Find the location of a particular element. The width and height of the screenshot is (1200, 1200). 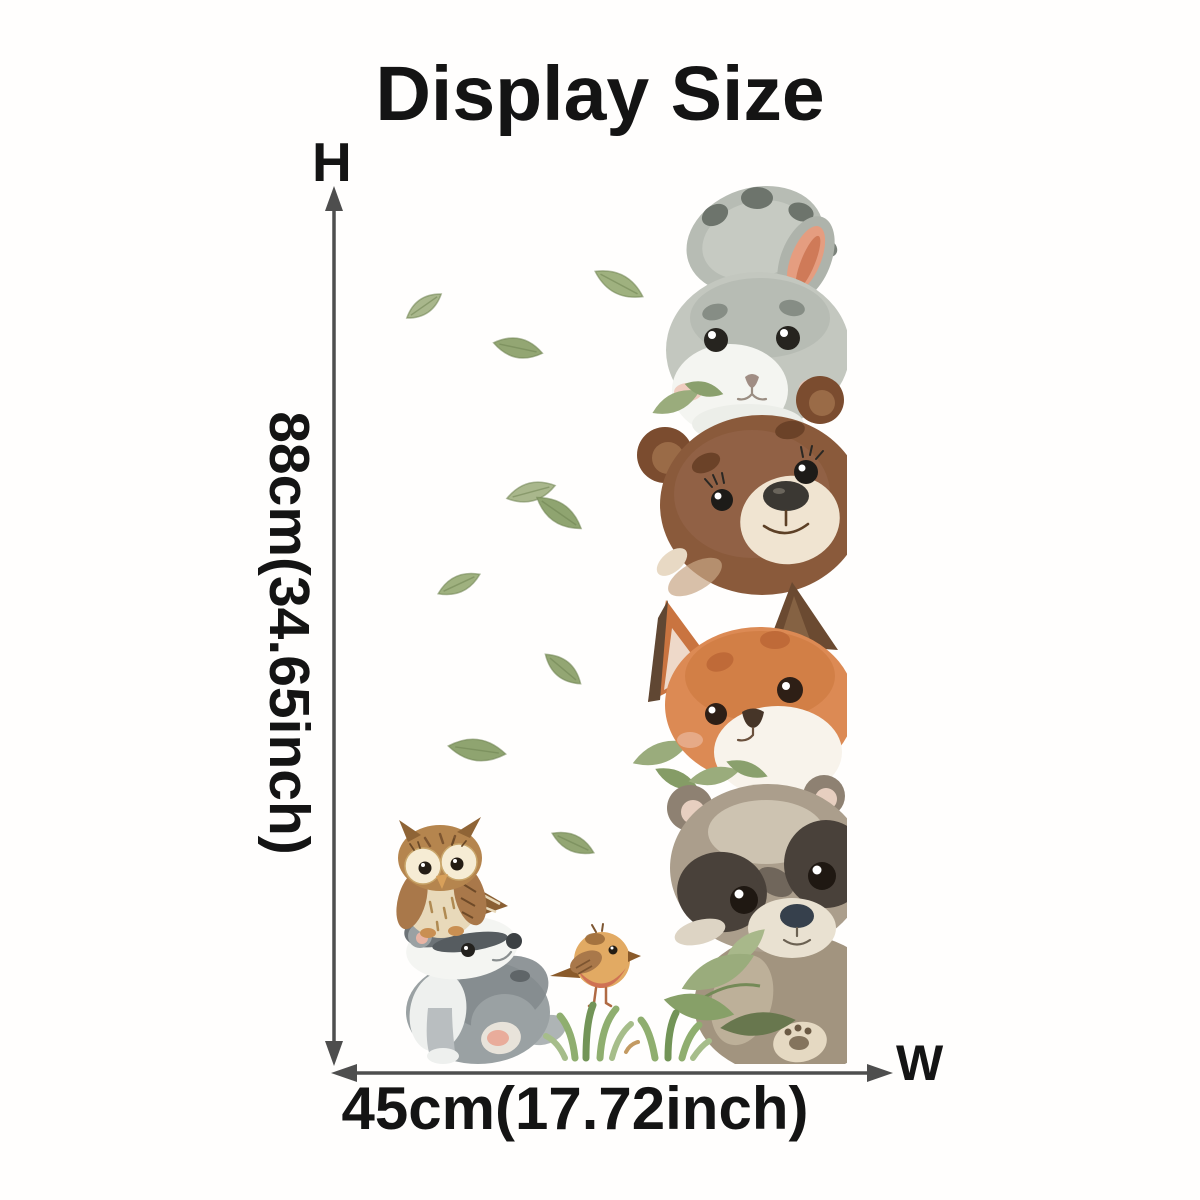

falling-leaves-icon is located at coordinates (524, 562).